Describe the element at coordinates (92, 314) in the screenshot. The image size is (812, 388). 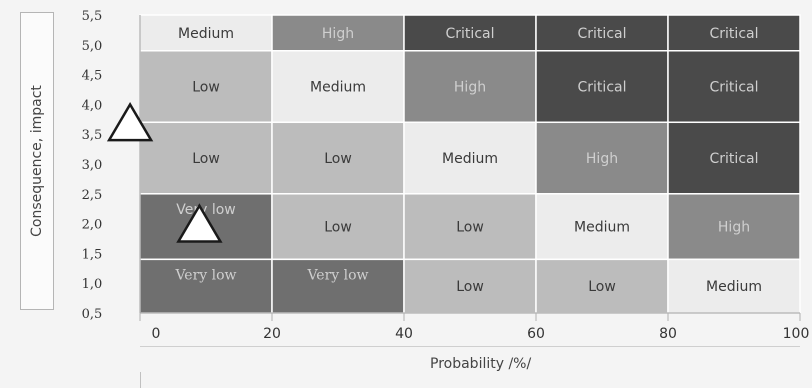
I see `y-tick-label: 0,5` at that location.